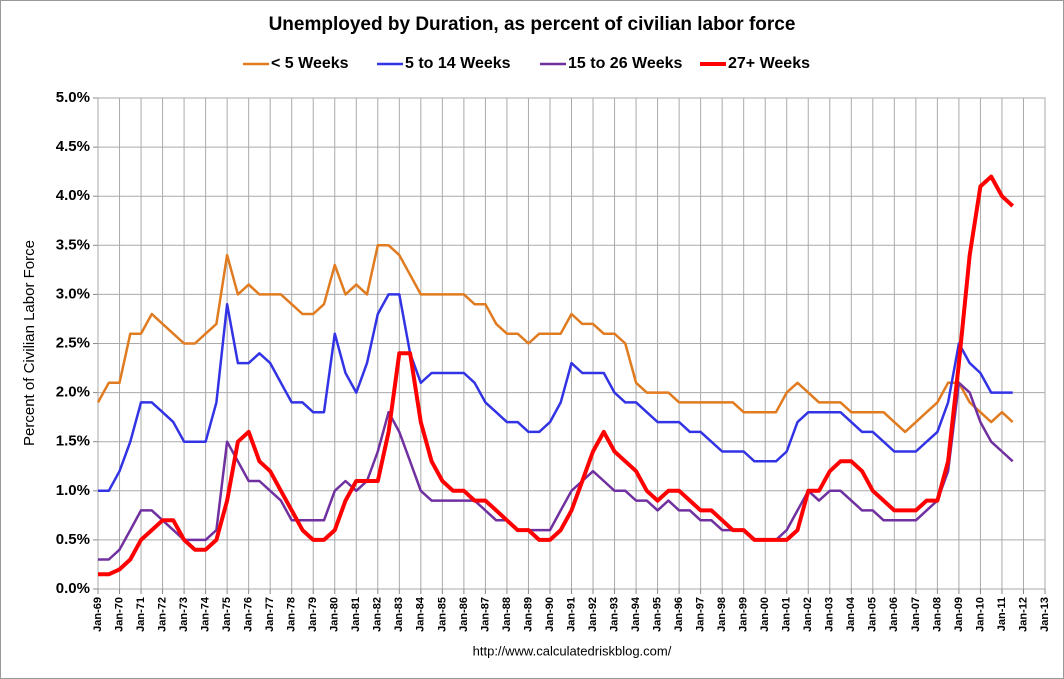  I want to click on x-tick-label: Jan-76, so click(249, 614).